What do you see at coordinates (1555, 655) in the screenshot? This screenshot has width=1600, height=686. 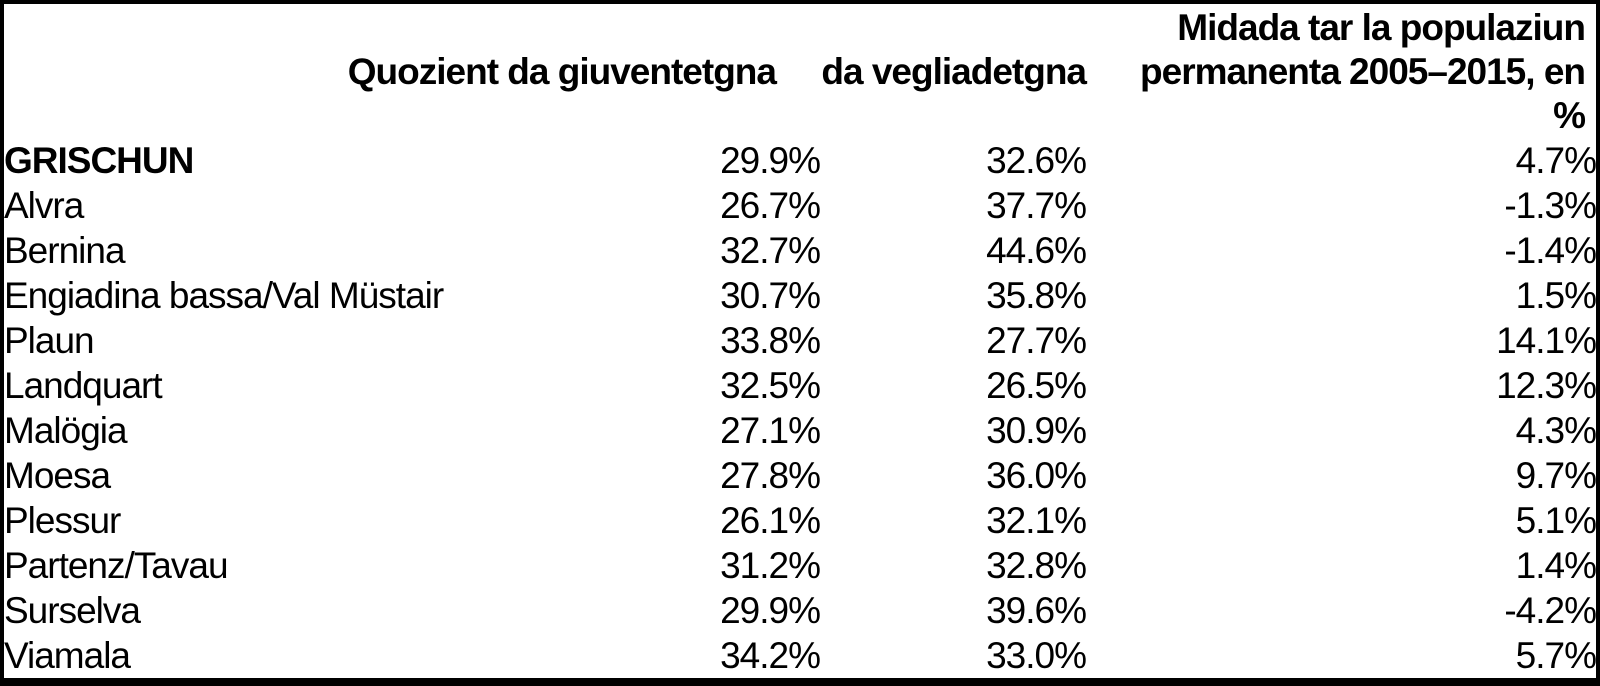 I see `population-change-value: 5.7%` at bounding box center [1555, 655].